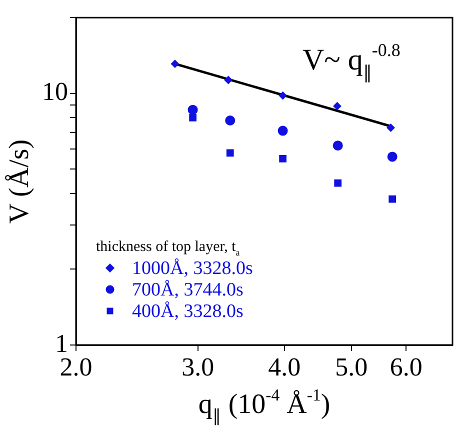  Describe the element at coordinates (19, 181) in the screenshot. I see `y-axis-title: V (Å/s)` at that location.